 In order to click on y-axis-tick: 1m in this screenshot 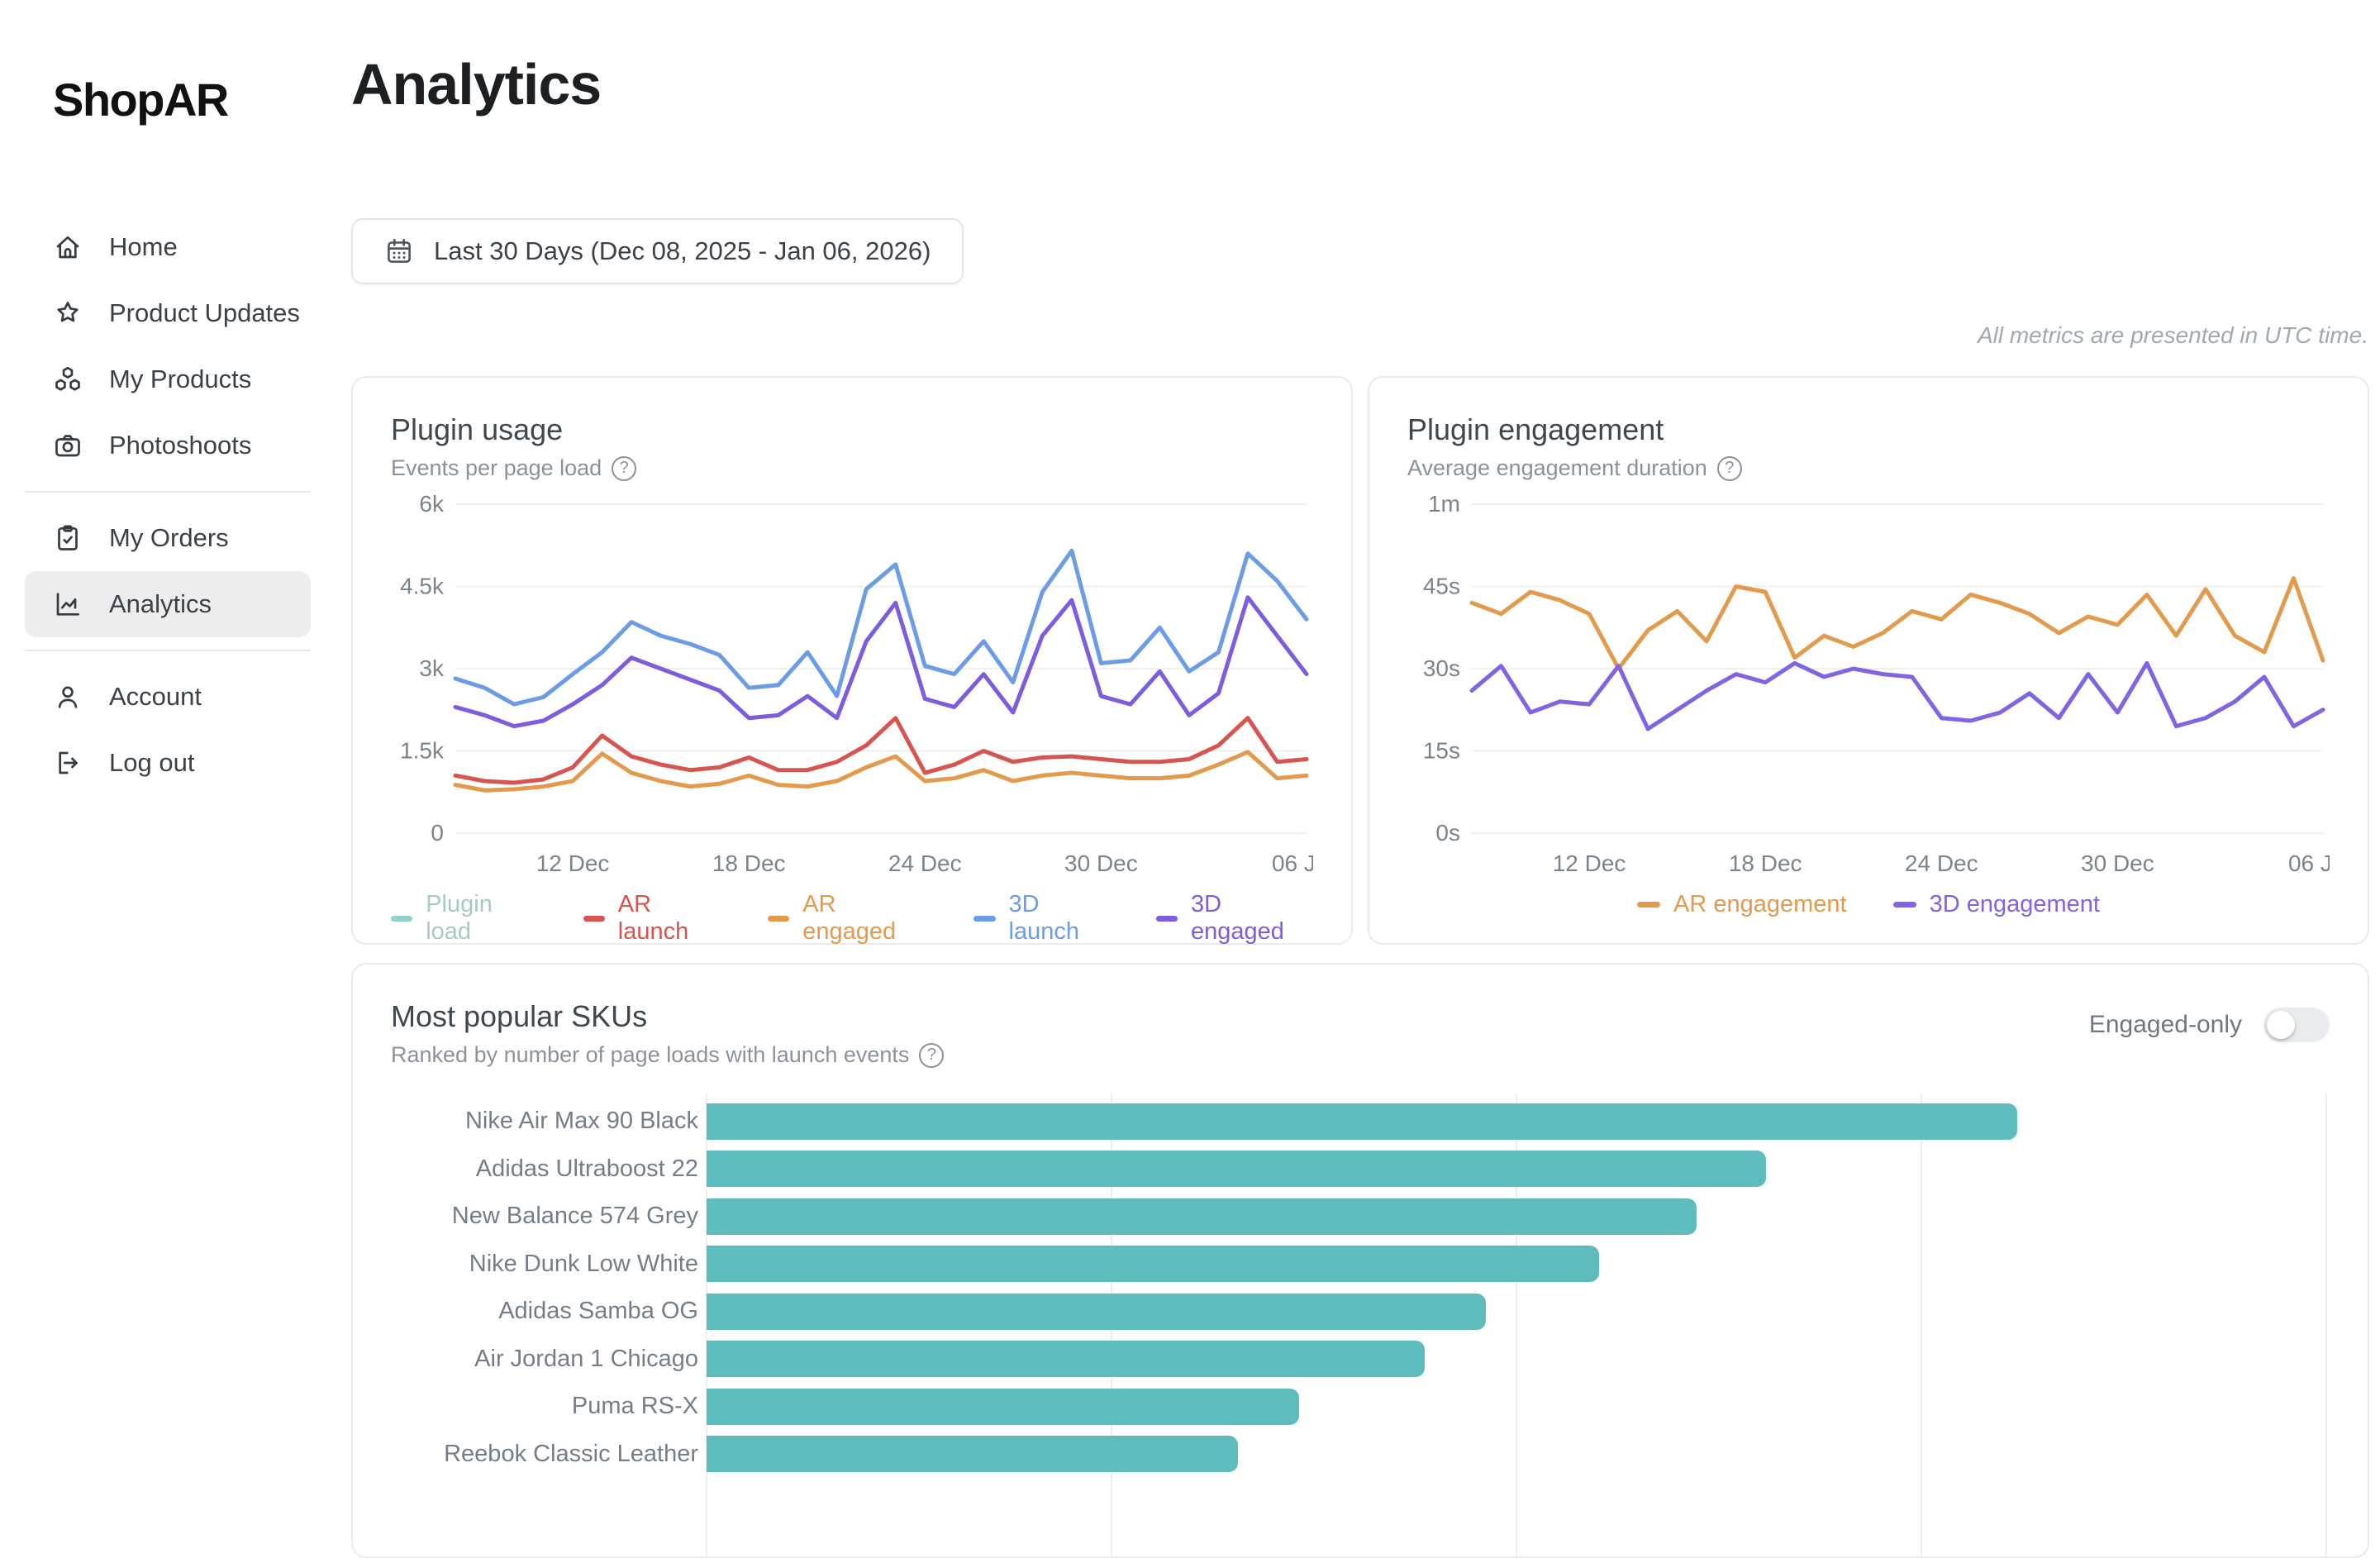, I will do `click(1444, 504)`.